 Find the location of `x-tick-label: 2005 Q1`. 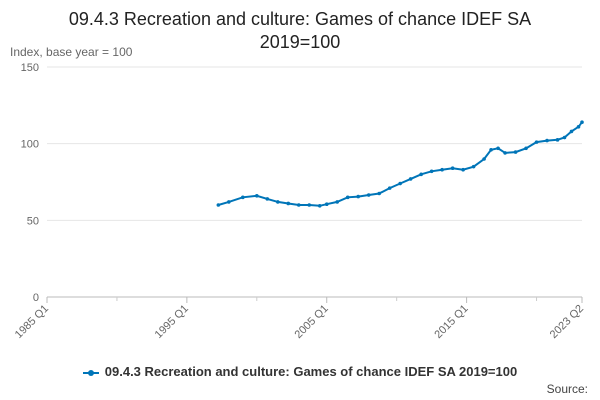

x-tick-label: 2005 Q1 is located at coordinates (312, 322).